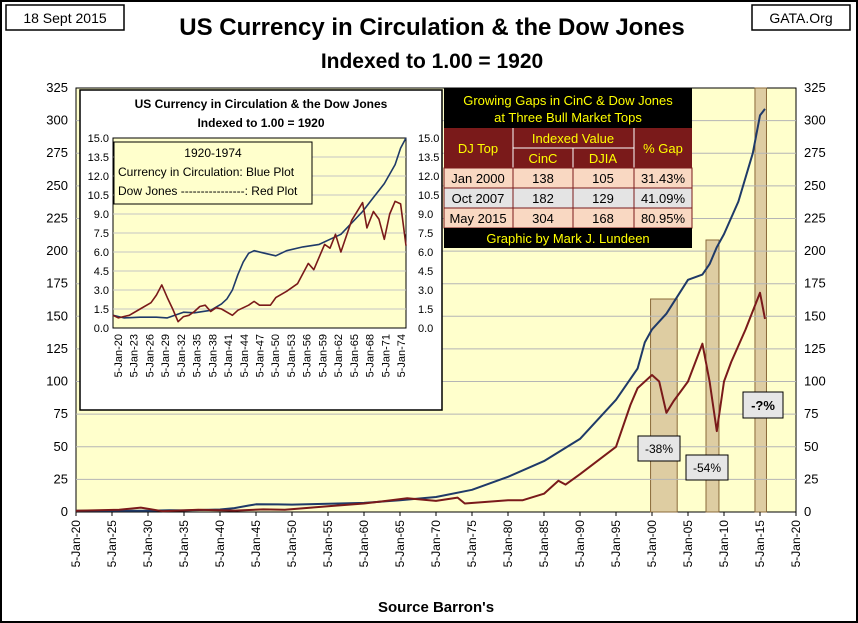  Describe the element at coordinates (135, 355) in the screenshot. I see `inset-x-tick-label: 5-Jan-23` at that location.